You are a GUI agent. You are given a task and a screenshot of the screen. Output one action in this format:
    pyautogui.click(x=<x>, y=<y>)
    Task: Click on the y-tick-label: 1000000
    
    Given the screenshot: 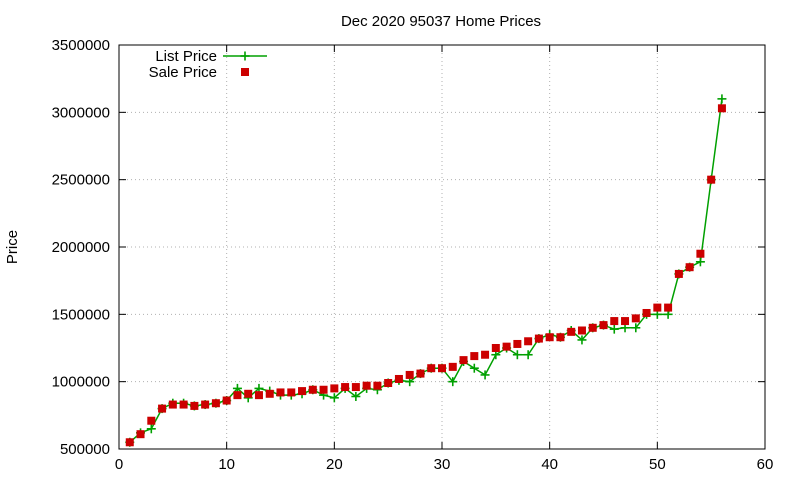 What is the action you would take?
    pyautogui.click(x=81, y=382)
    